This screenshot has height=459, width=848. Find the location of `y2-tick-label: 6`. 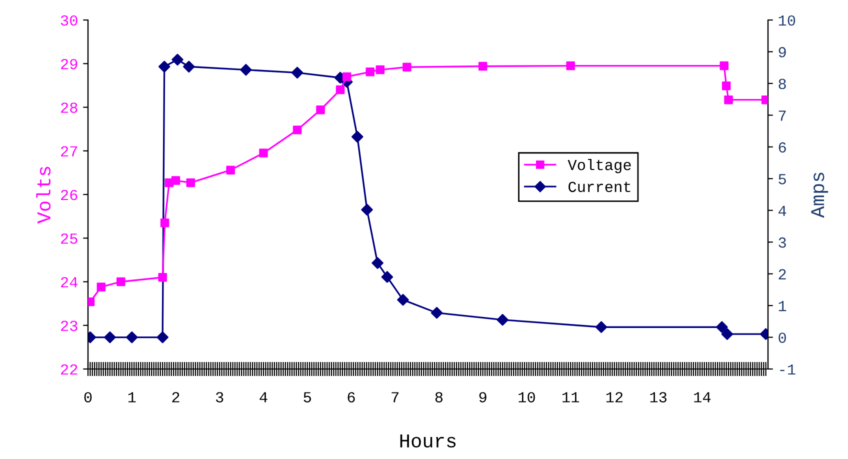

y2-tick-label: 6 is located at coordinates (782, 147).